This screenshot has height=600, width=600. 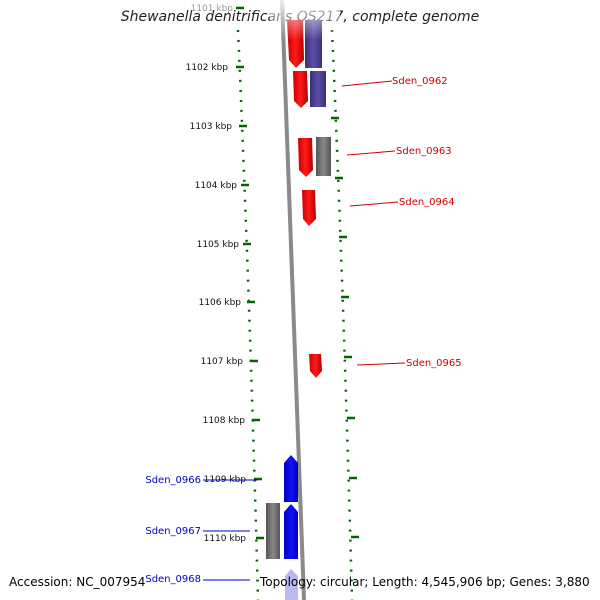 What do you see at coordinates (212, 9) in the screenshot?
I see `ruler-label: 1101 kbp` at bounding box center [212, 9].